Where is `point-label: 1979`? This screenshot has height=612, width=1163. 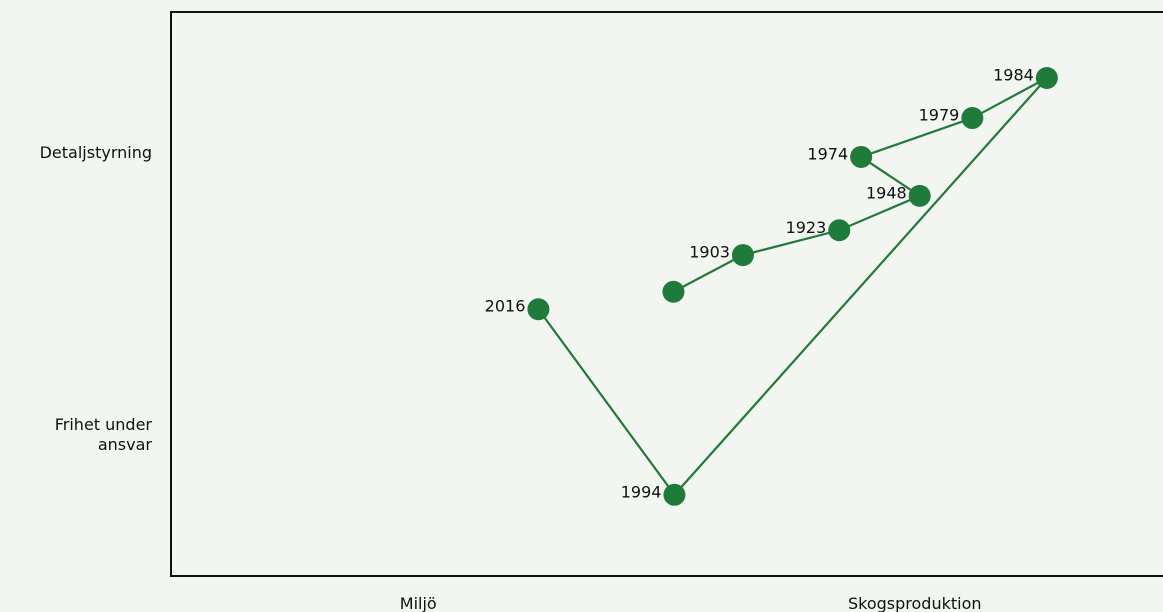 point-label: 1979 is located at coordinates (939, 115).